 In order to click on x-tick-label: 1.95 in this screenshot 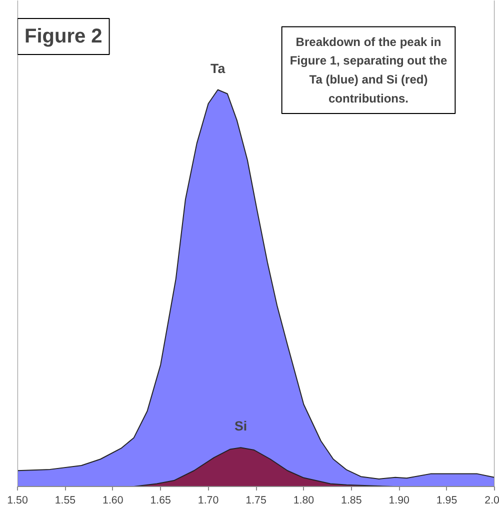, I will do `click(447, 500)`.